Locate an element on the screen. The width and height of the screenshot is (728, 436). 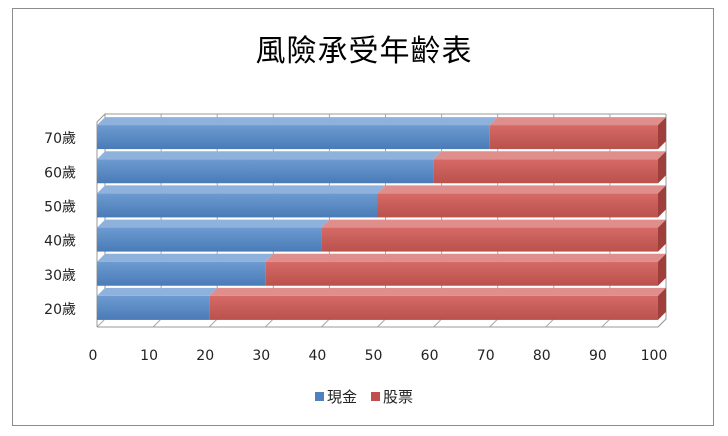
x-tick-labels: 0 10 20 30 40 50 60 70 80 90 100 is located at coordinates (378, 356).